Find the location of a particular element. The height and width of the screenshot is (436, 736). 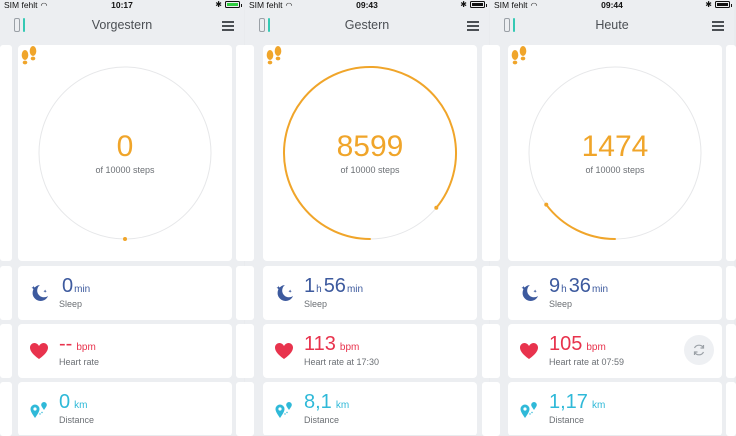

heart-rate-label: Heart rate at 17:30 is located at coordinates (342, 362).